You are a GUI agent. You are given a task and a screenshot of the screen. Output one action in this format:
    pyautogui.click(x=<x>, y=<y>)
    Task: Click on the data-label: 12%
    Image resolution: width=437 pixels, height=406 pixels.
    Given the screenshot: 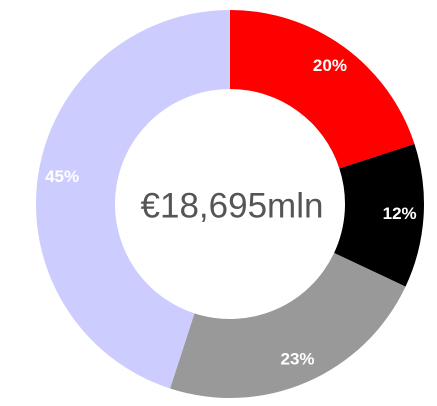 What is the action you would take?
    pyautogui.click(x=400, y=213)
    